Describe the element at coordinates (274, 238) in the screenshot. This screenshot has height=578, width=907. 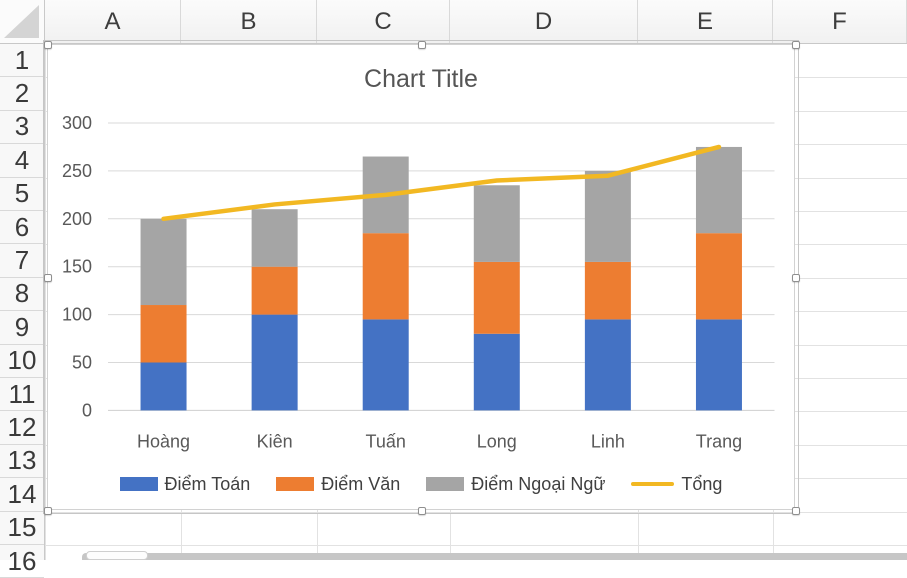
I see `bar-segment-Kiên-Điểm Ngoại Ngữ` at that location.